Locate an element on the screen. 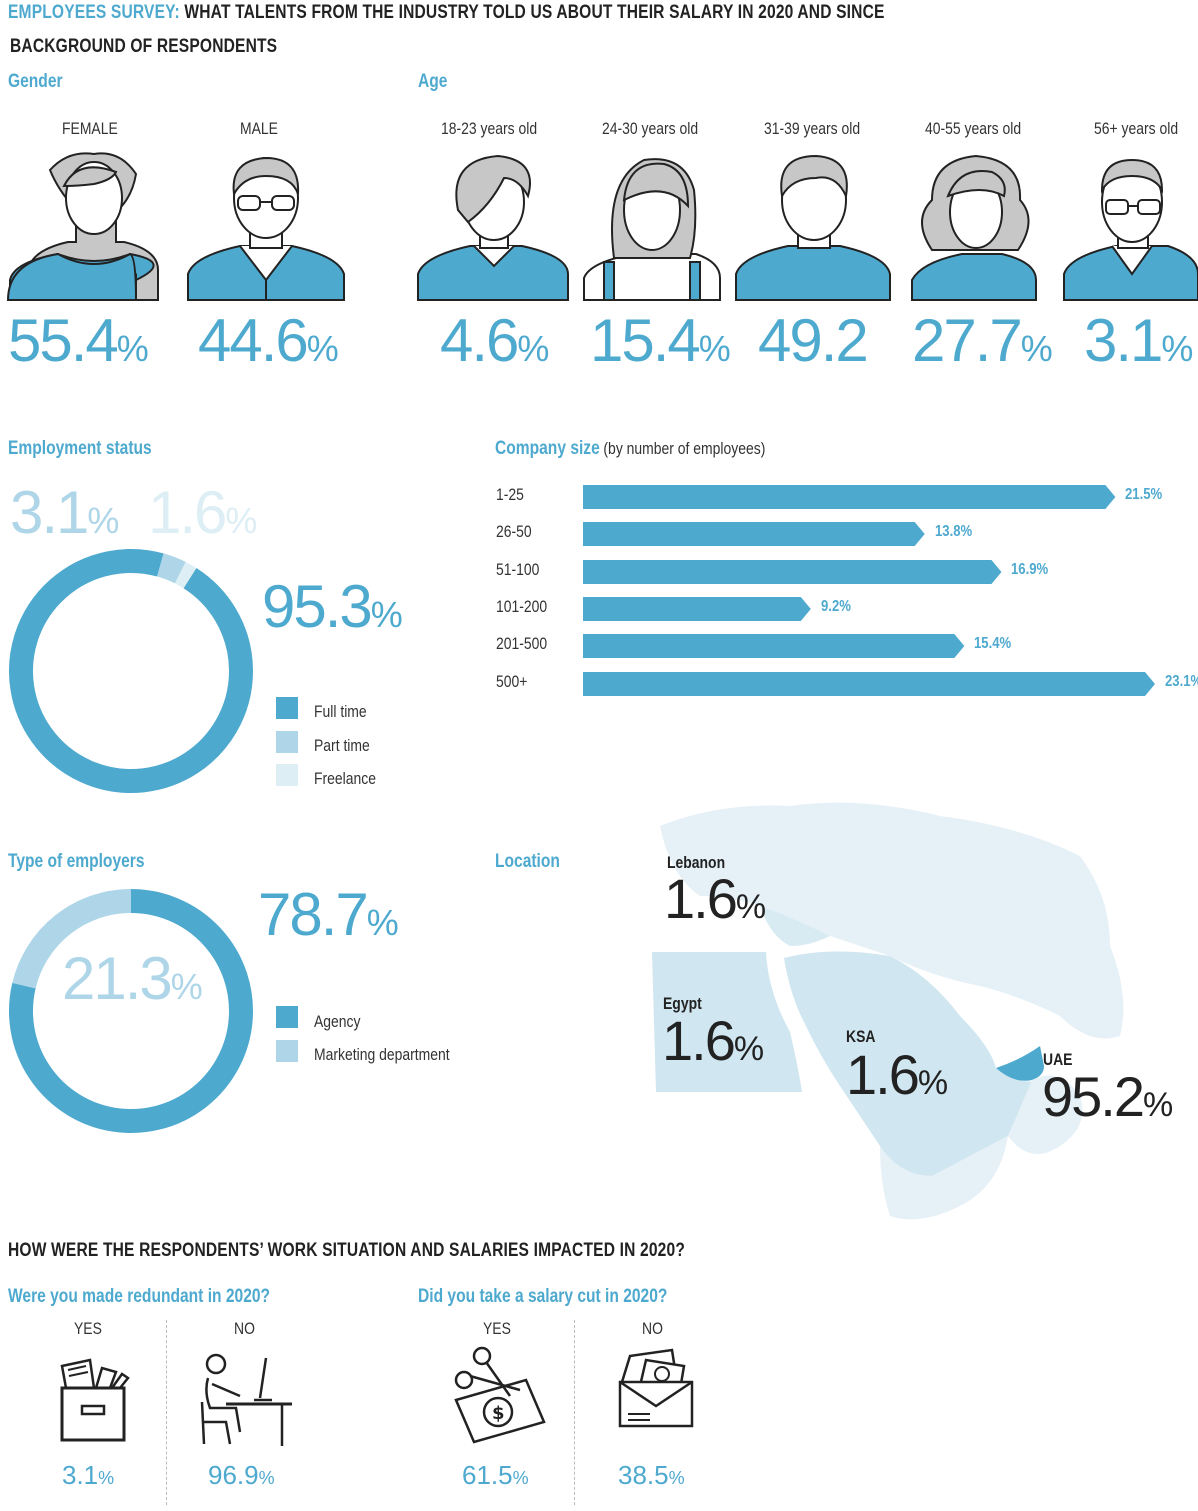 This screenshot has height=1511, width=1198. bar-category-label: 500+ is located at coordinates (512, 681).